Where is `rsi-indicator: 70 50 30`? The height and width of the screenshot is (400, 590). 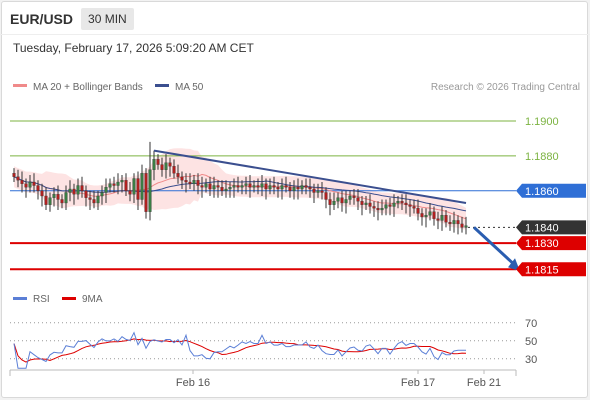 rsi-indicator: 70 50 30 is located at coordinates (273, 343).